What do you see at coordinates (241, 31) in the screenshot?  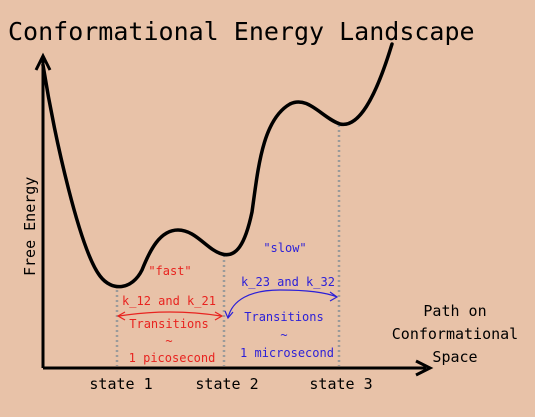 I see `diagram-title: Conformational Energy Landscape` at bounding box center [241, 31].